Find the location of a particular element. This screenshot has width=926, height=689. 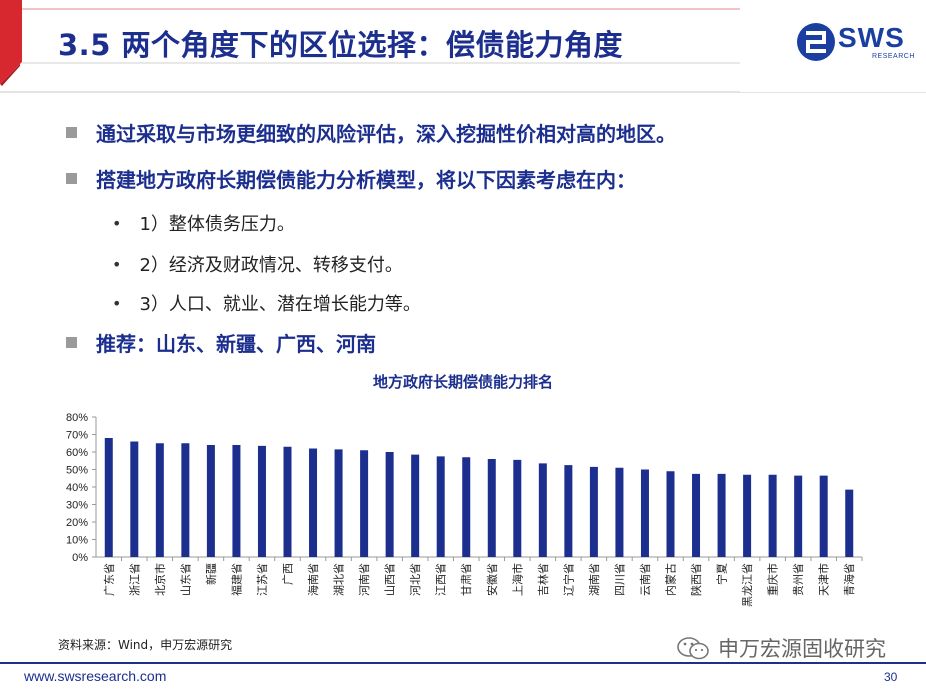

y-tick-label: 70% is located at coordinates (77, 436).